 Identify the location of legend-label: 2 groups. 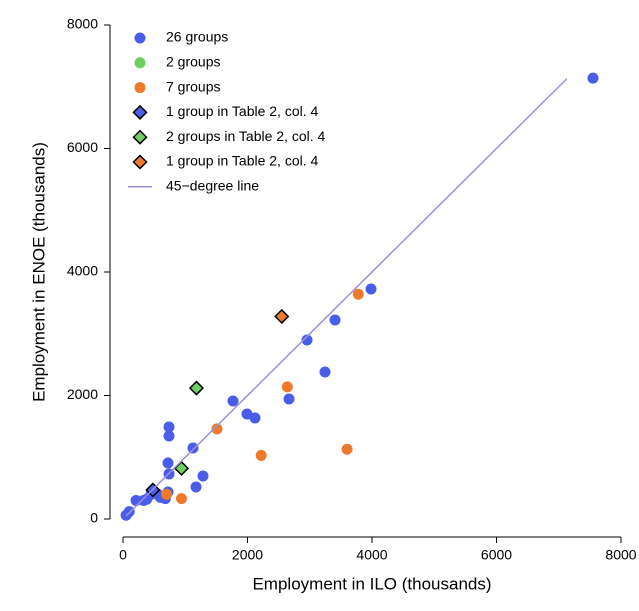
(193, 62).